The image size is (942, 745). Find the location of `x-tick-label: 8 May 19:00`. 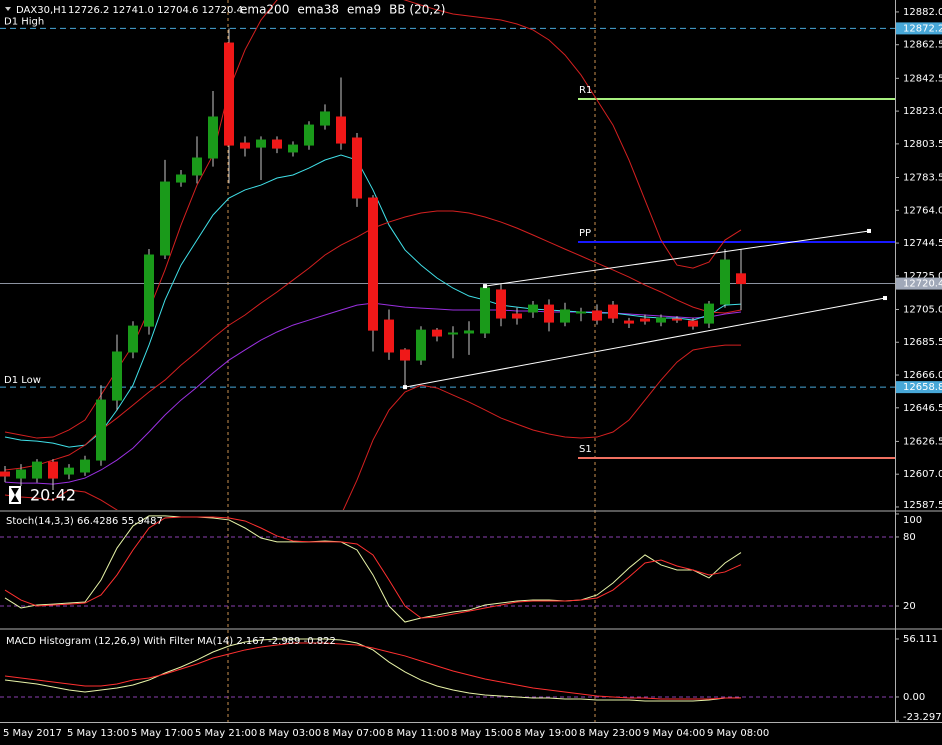

x-tick-label: 8 May 19:00 is located at coordinates (546, 733).